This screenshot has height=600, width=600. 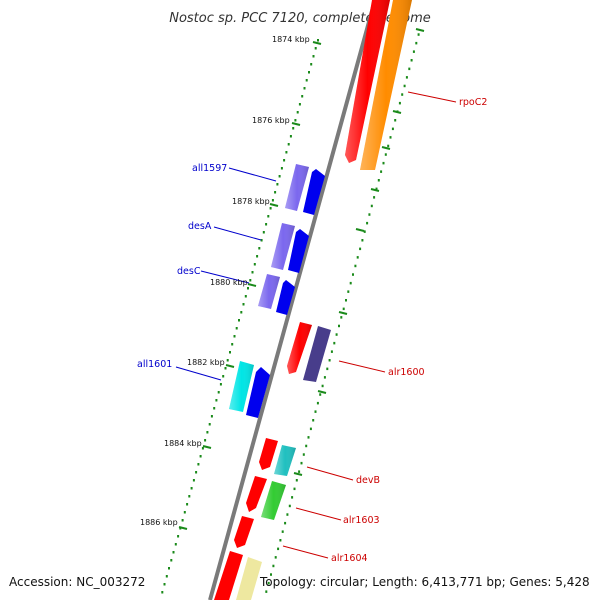 What do you see at coordinates (159, 522) in the screenshot?
I see `tick-label: 1886 kbp` at bounding box center [159, 522].